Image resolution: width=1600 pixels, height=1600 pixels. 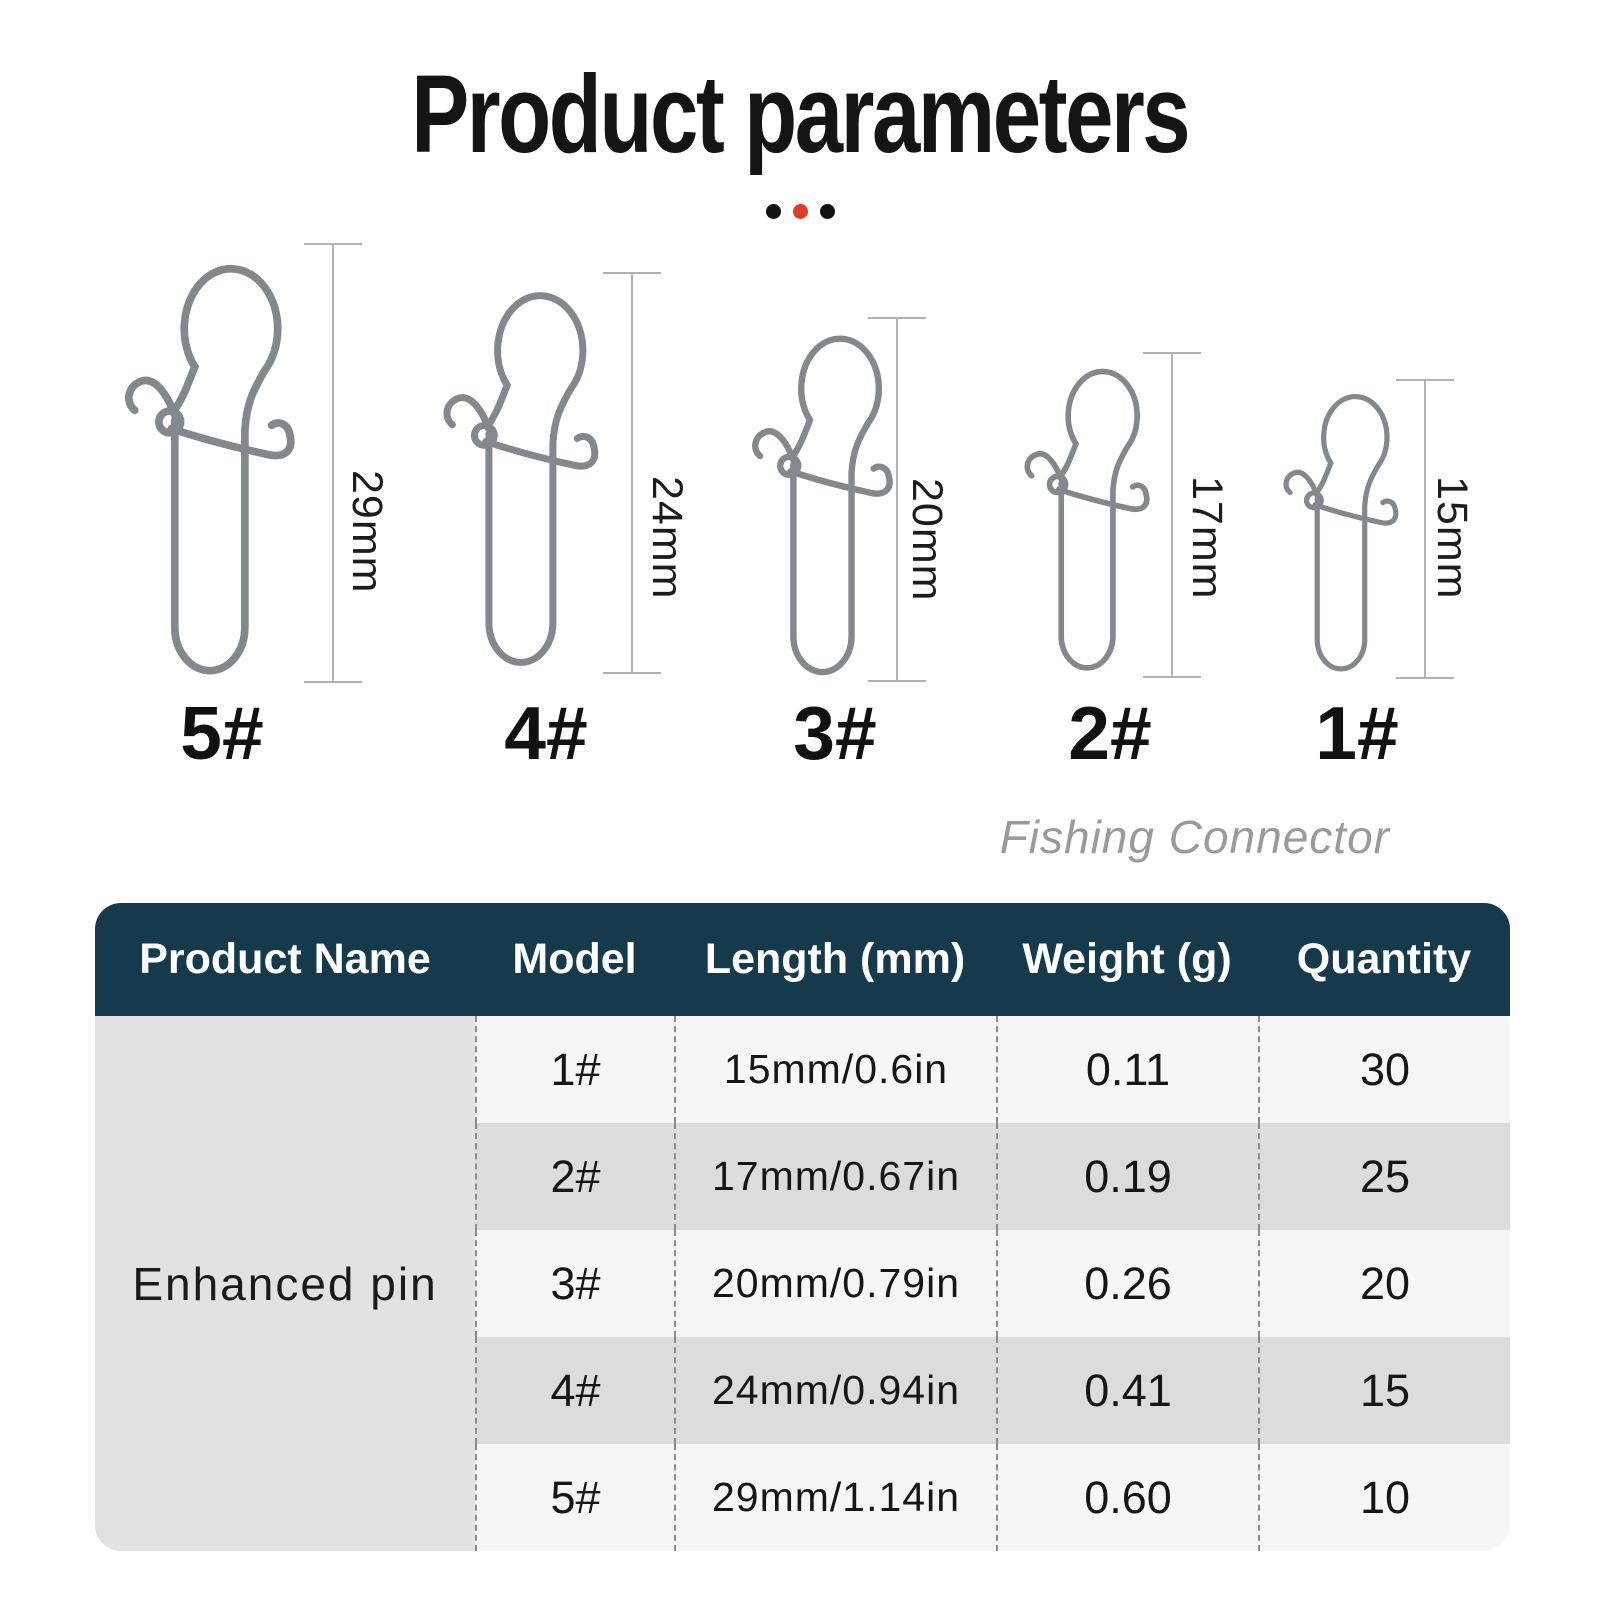 What do you see at coordinates (1194, 837) in the screenshot?
I see `figure-caption: Fishing Connector` at bounding box center [1194, 837].